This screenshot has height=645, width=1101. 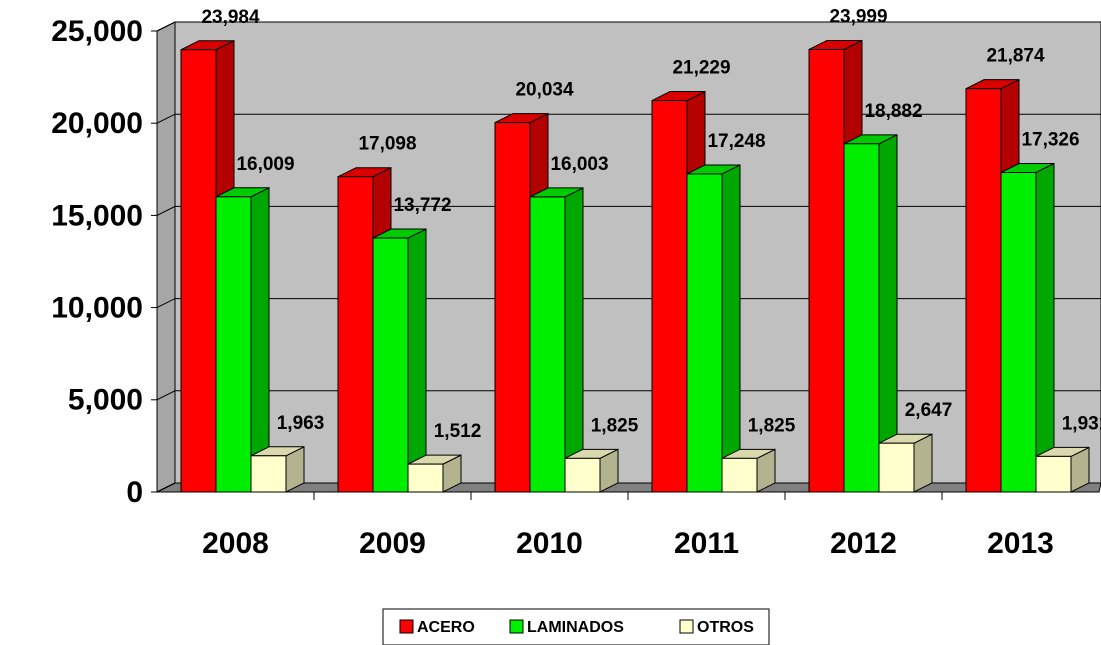 I want to click on y-tick-label: 10,000, so click(x=97, y=308).